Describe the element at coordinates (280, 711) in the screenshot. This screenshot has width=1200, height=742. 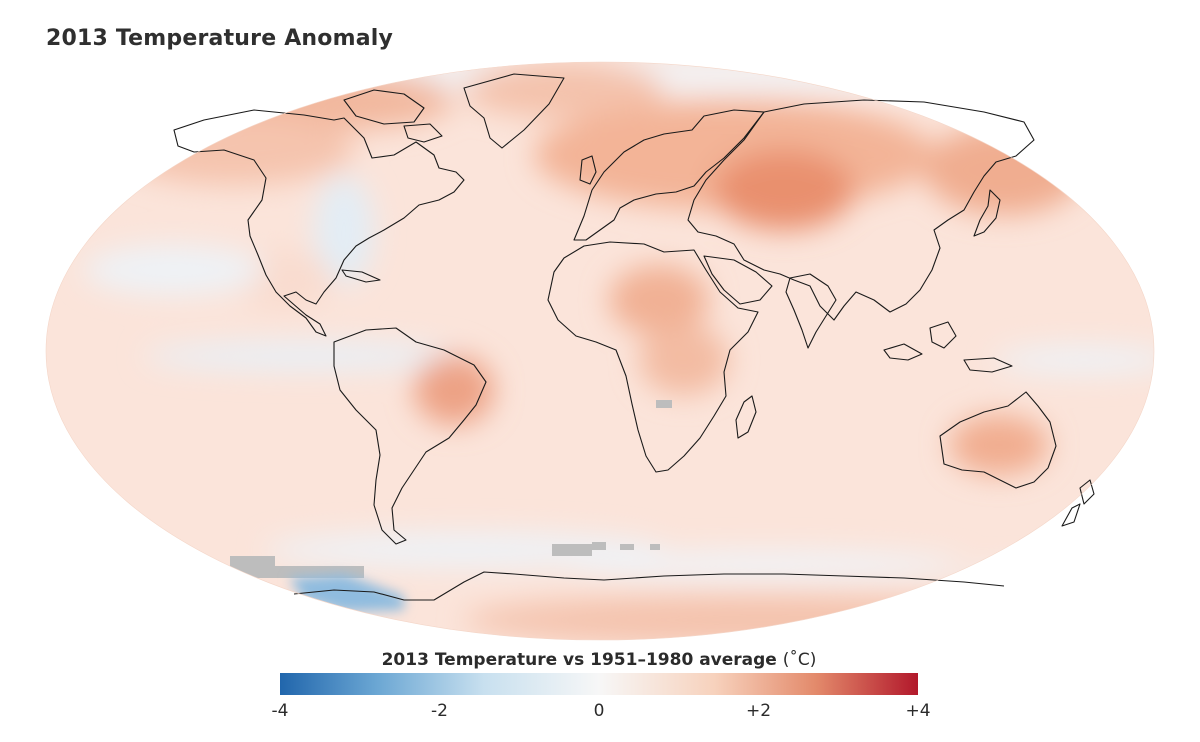
I see `scale-tick-label: -4` at that location.